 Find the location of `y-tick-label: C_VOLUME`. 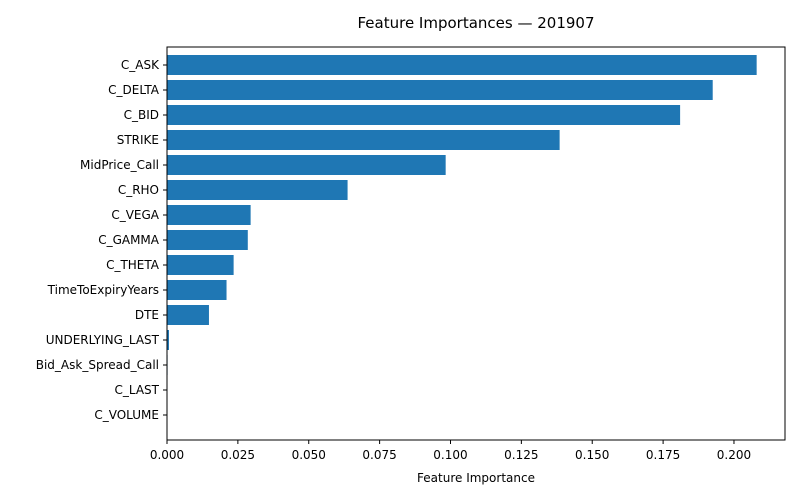

y-tick-label: C_VOLUME is located at coordinates (126, 415).